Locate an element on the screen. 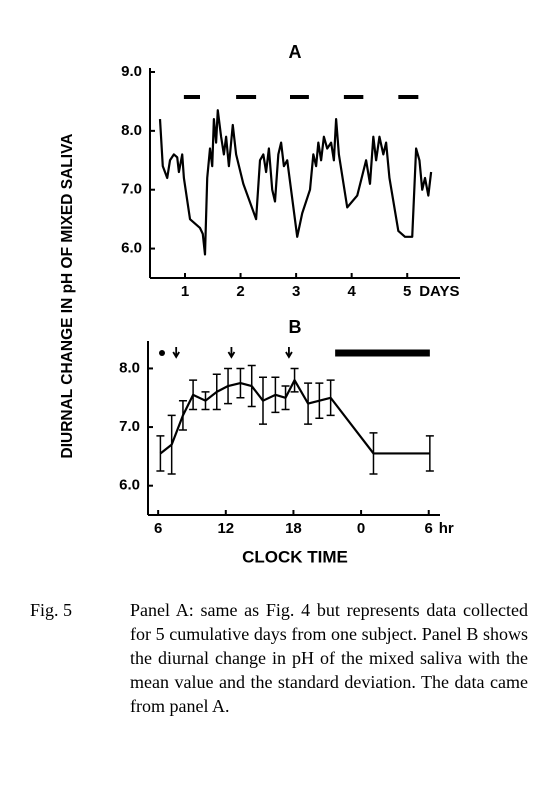  x-tick-label: 2 is located at coordinates (240, 291).